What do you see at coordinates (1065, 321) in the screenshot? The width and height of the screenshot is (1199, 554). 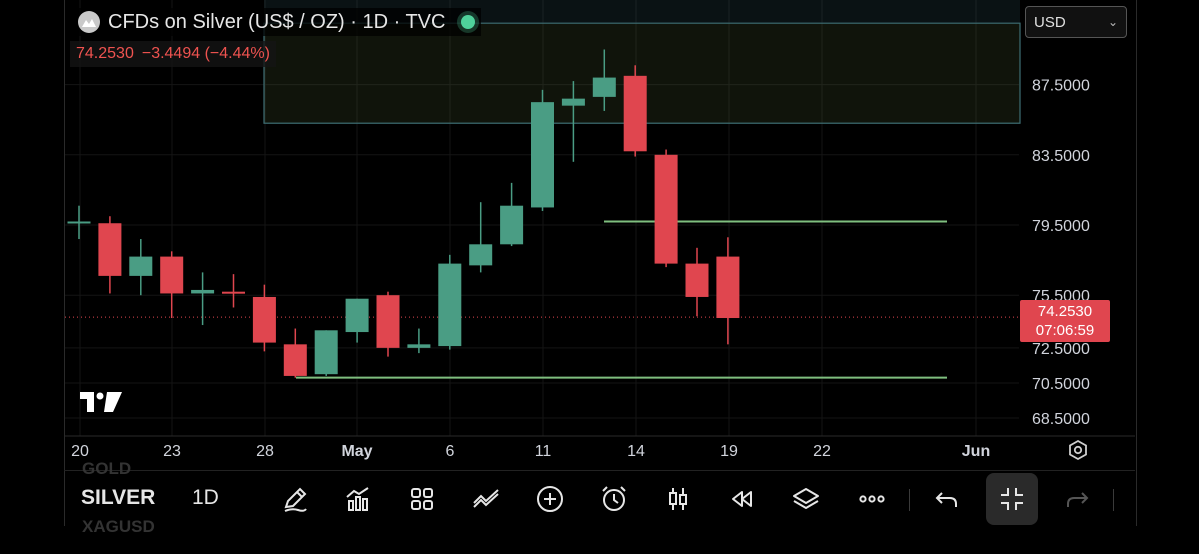 I see `current-price-label: 74.2530 07:06:59` at bounding box center [1065, 321].